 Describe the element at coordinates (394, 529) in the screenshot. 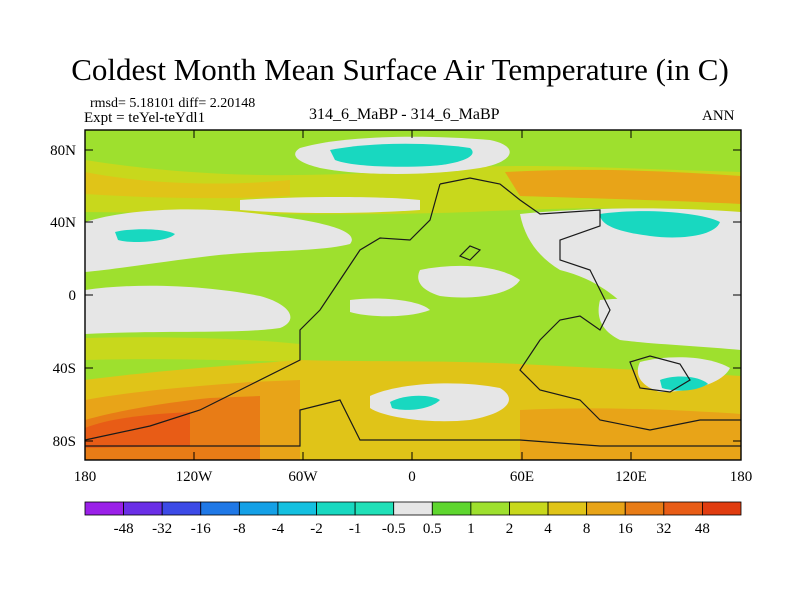

I see `colorbar-label: -0.5` at that location.